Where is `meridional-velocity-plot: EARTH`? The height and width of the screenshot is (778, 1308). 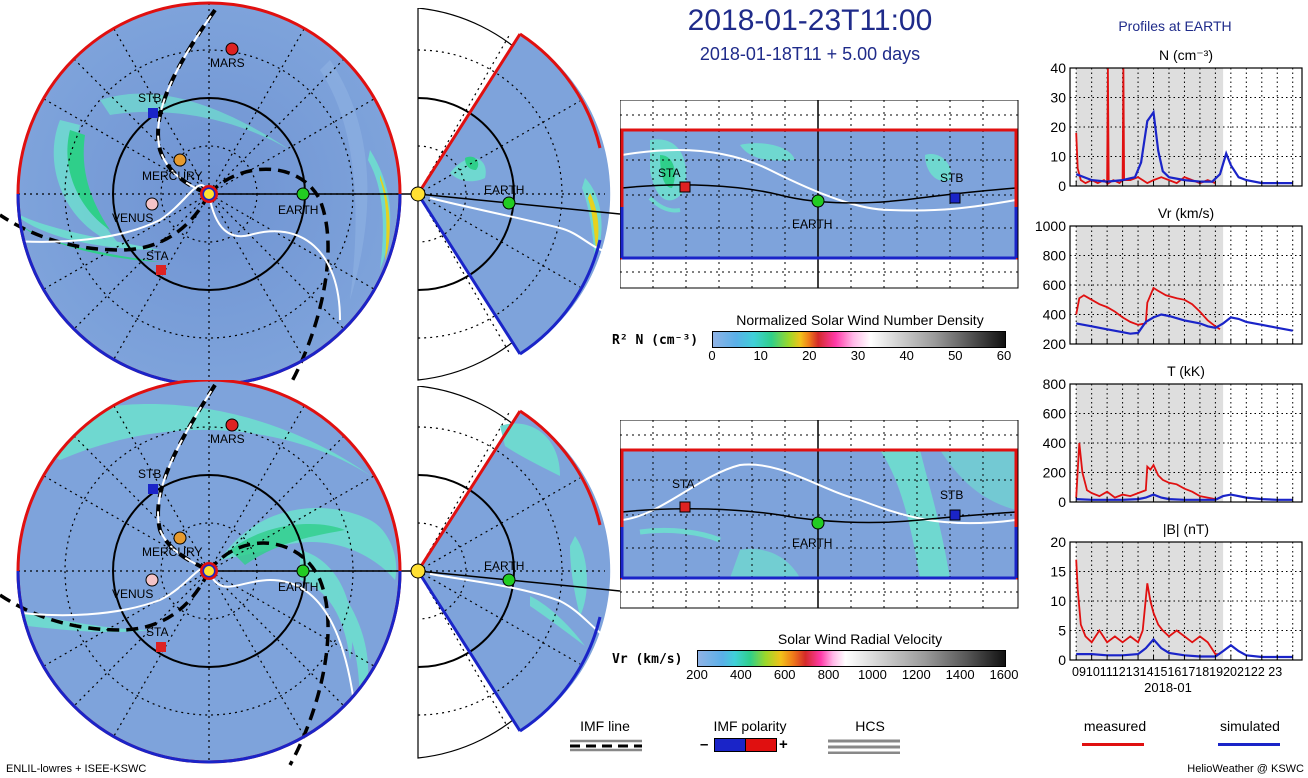 meridional-velocity-plot: EARTH is located at coordinates (515, 572).